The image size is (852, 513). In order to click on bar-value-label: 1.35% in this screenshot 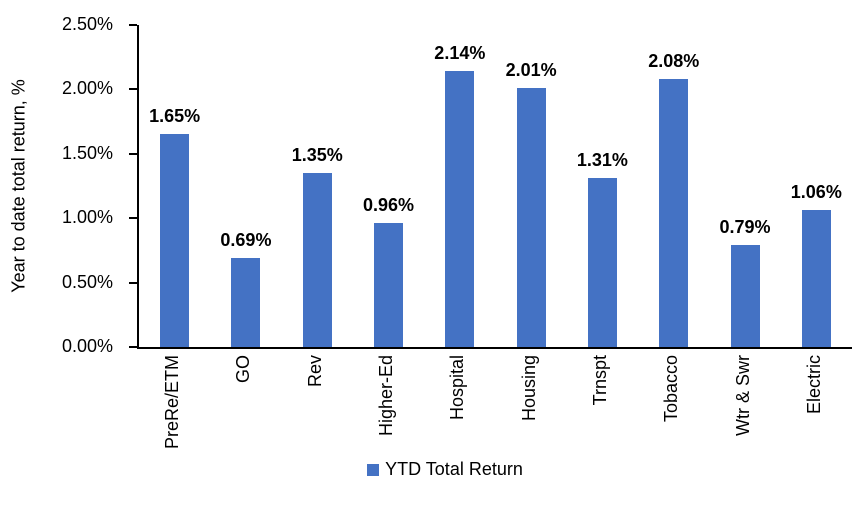, I will do `click(317, 155)`.